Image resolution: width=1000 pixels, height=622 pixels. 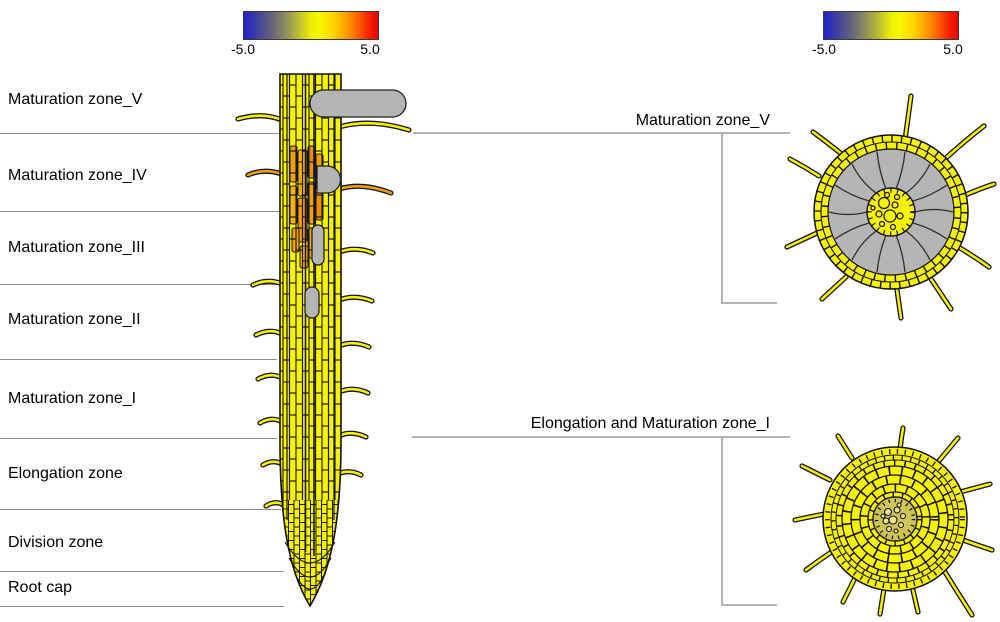 I want to click on cell-pattern, so click(x=310, y=340).